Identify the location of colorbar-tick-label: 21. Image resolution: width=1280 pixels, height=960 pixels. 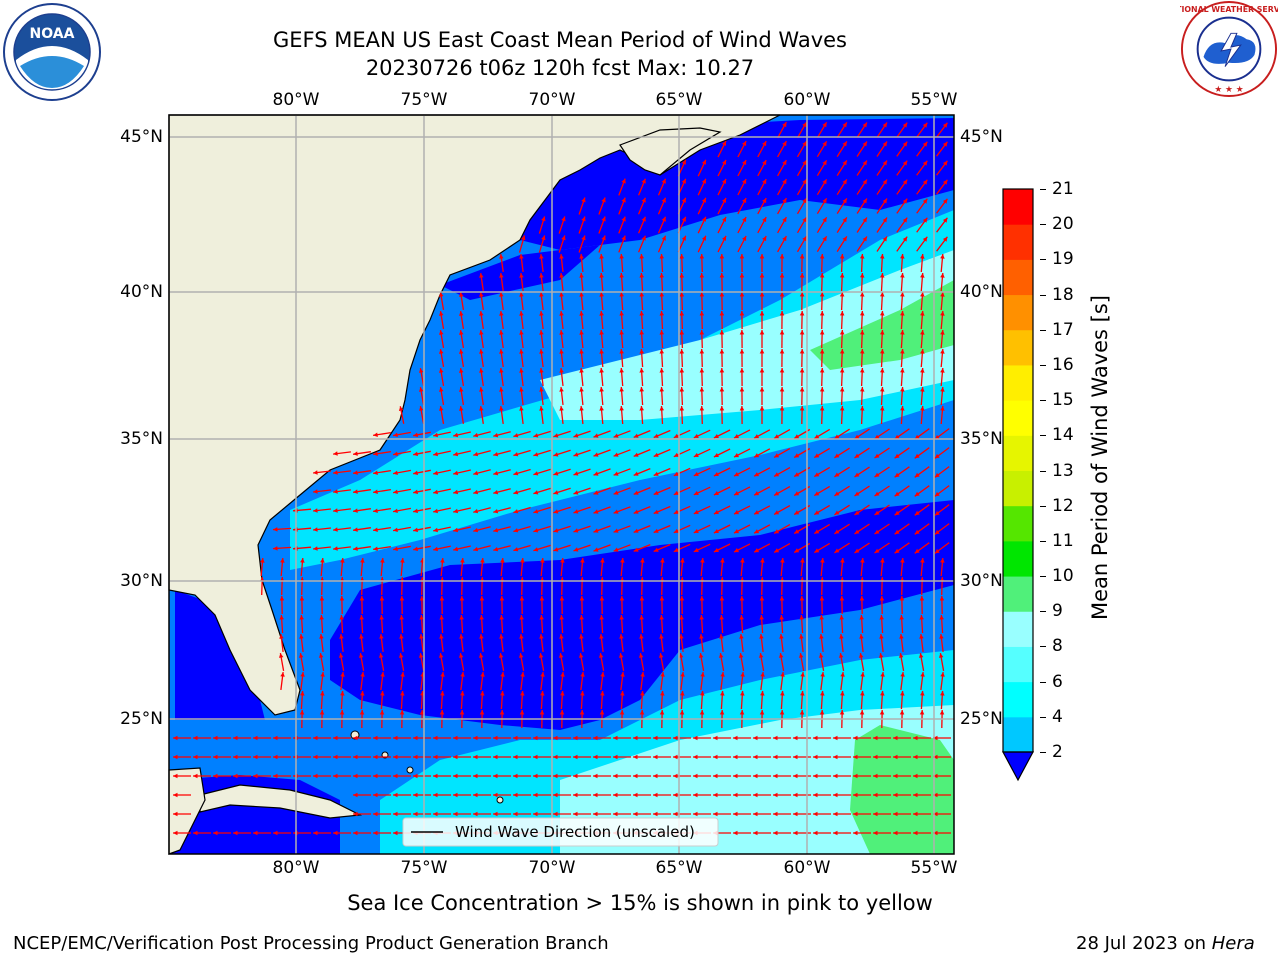
(1063, 189).